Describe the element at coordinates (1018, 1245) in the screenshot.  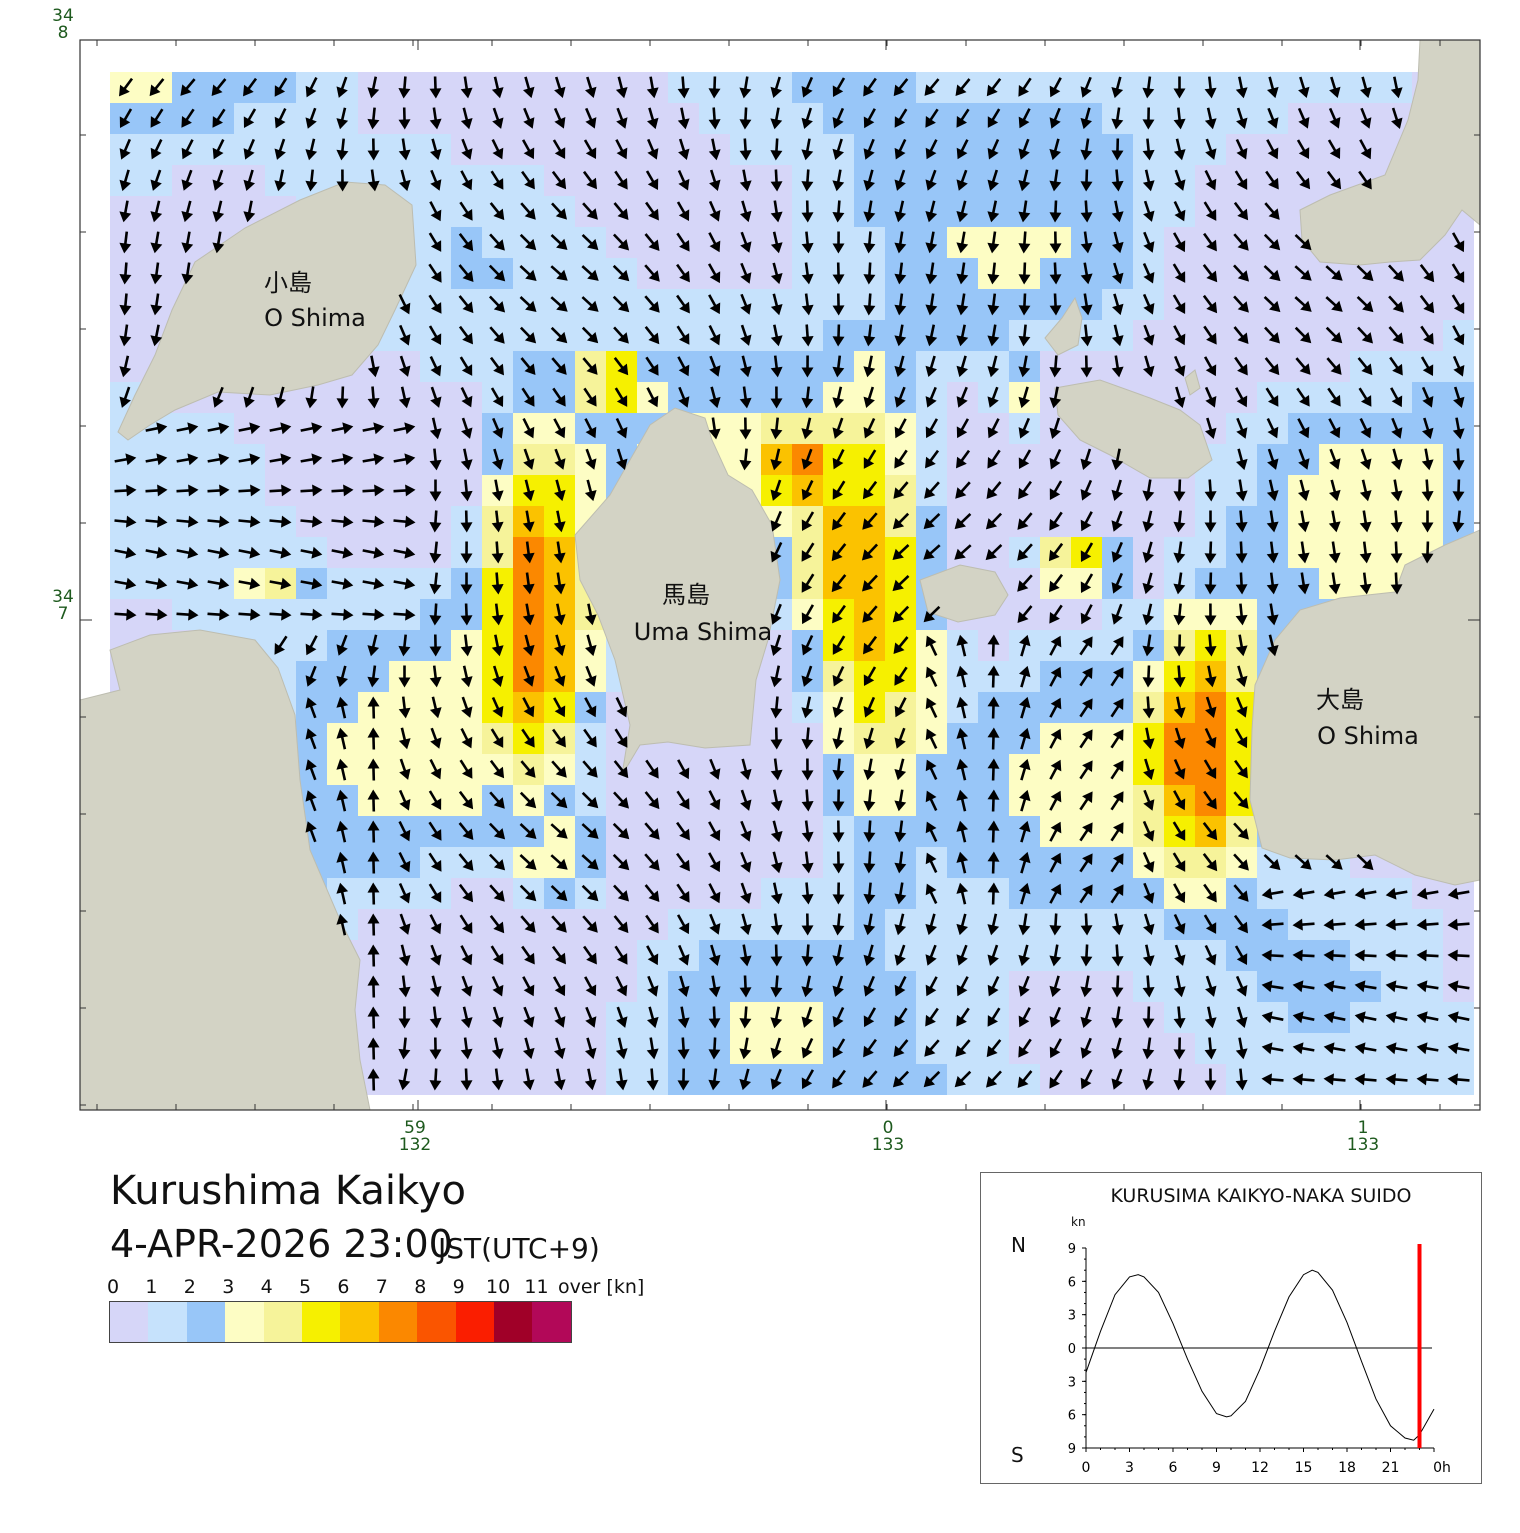
I see `tide-chart-north-label: N` at that location.